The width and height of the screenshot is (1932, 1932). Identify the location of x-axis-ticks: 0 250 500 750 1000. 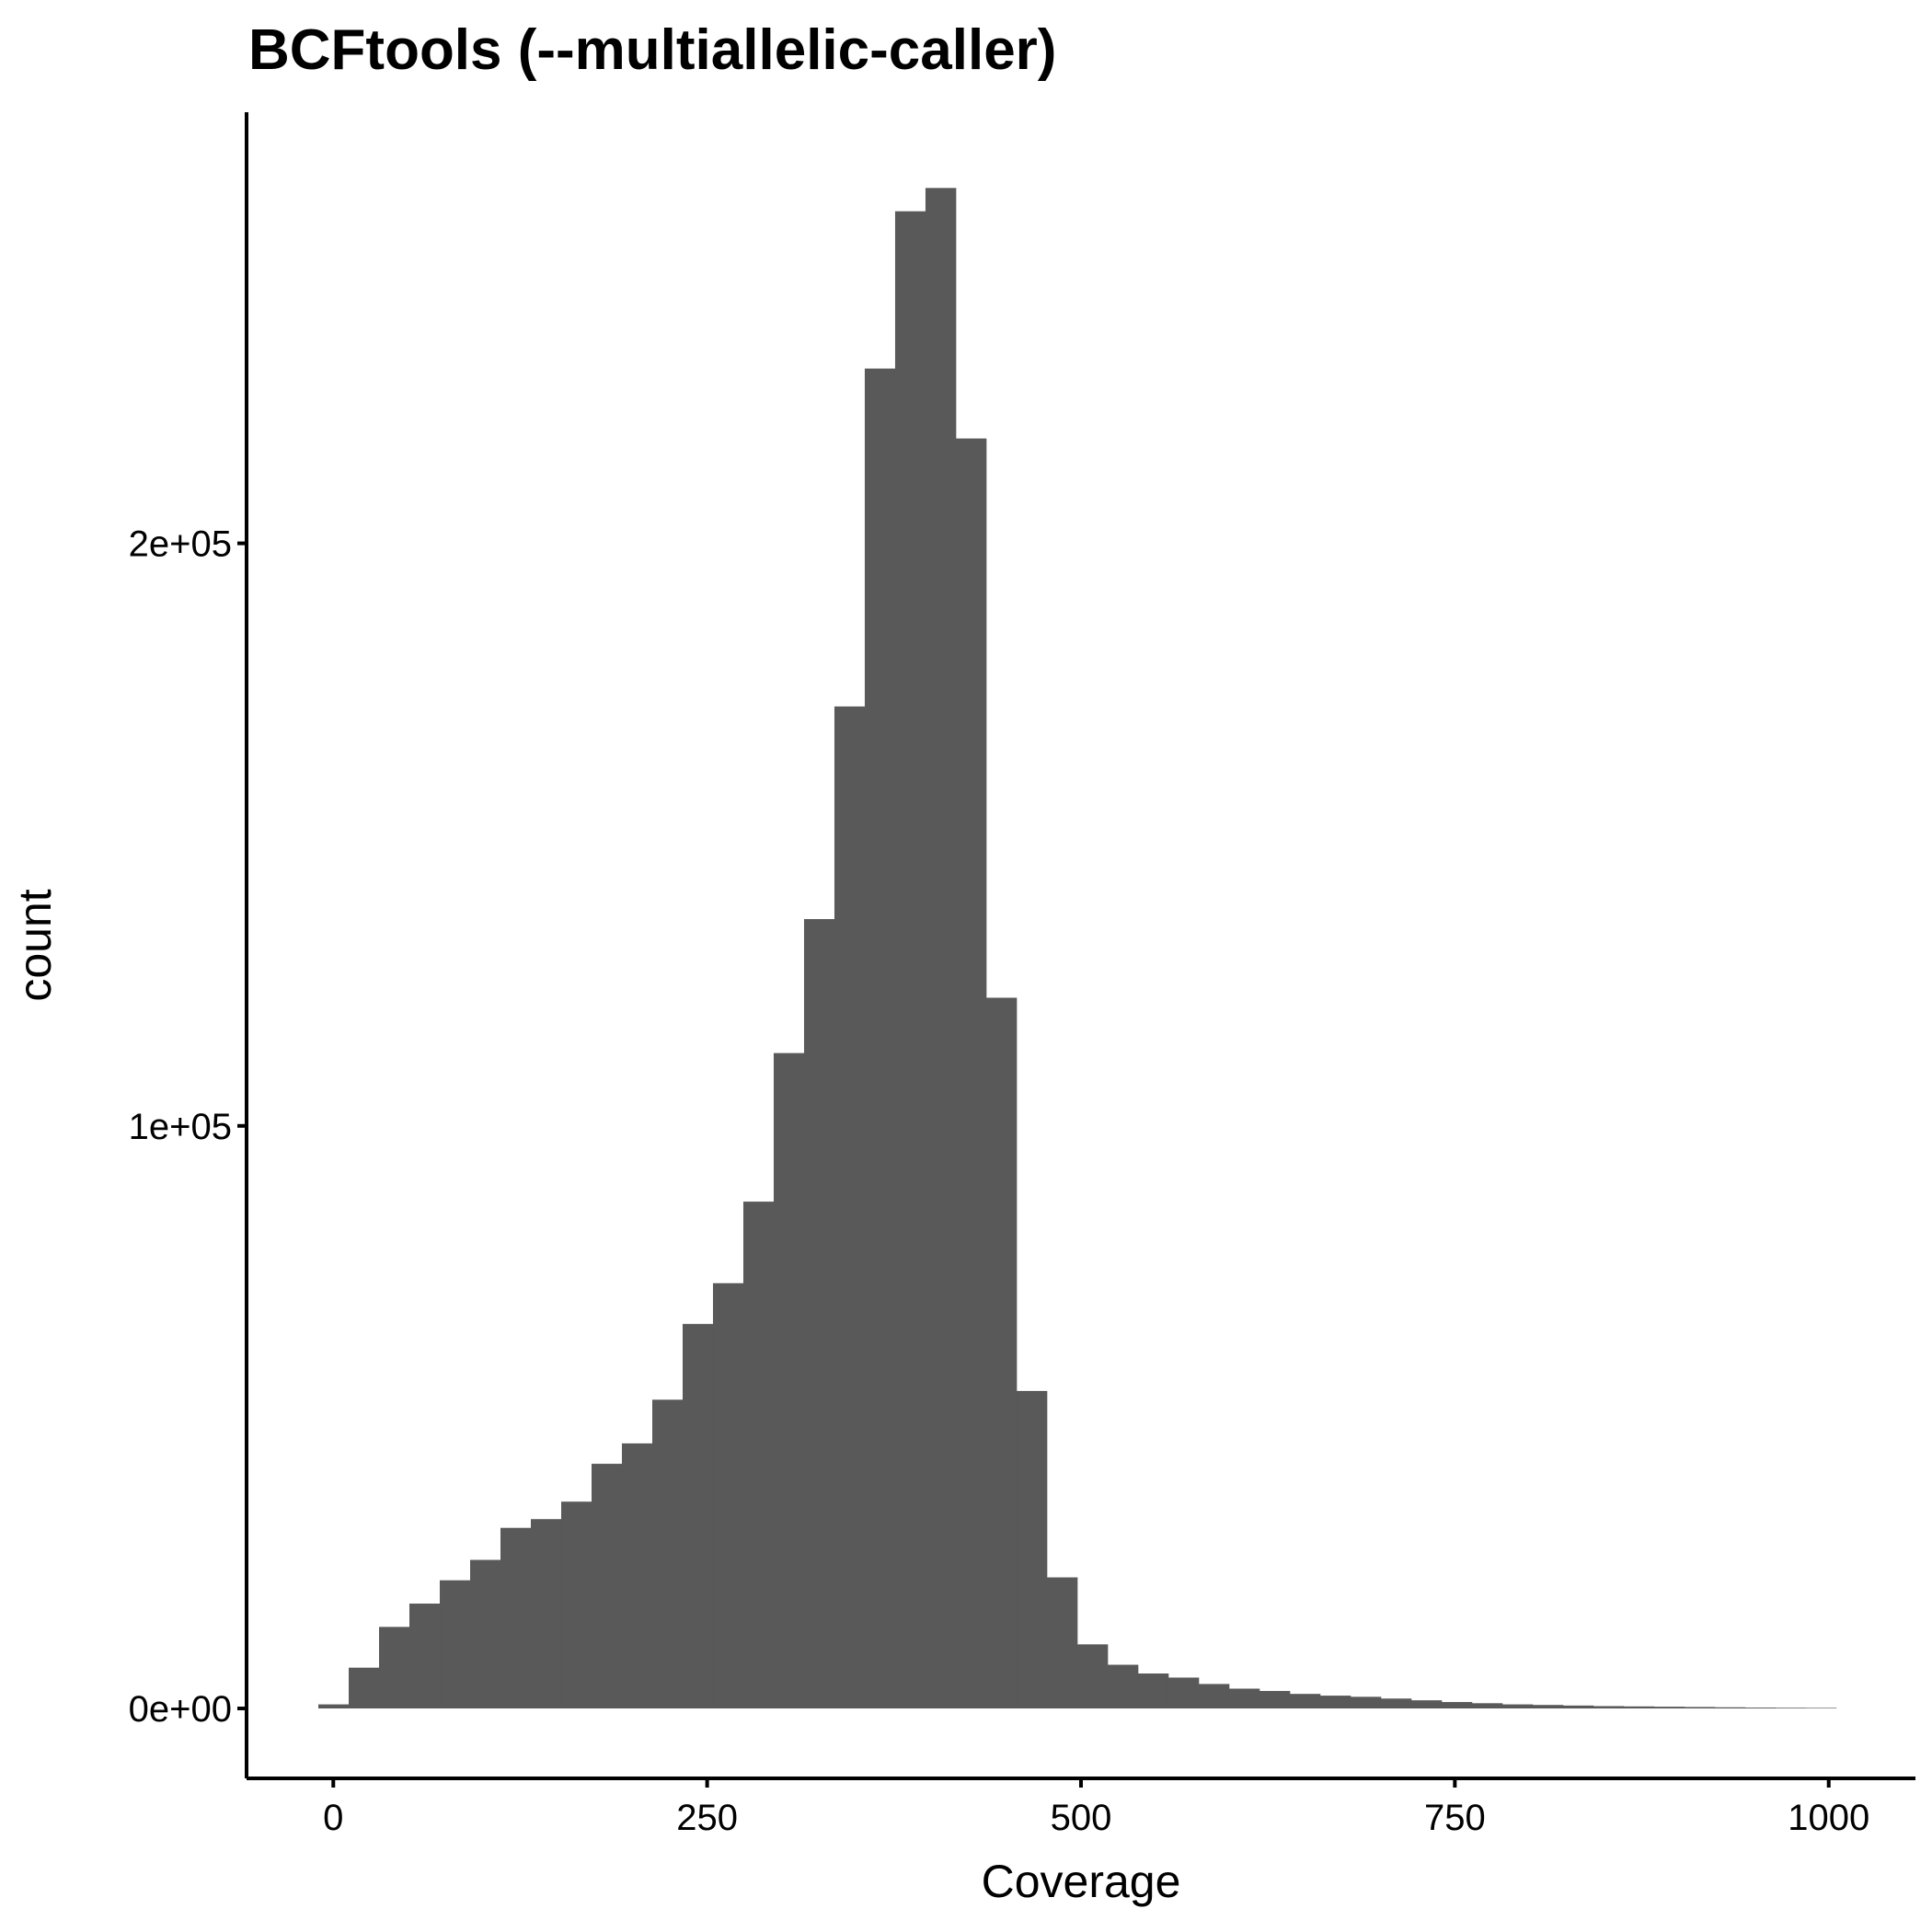
(1096, 1808).